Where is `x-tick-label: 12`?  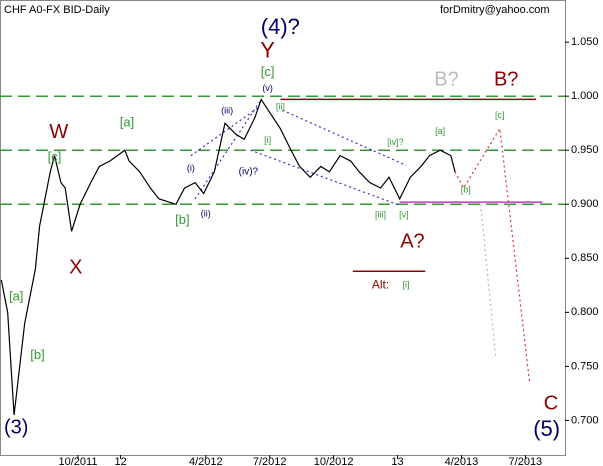 x-tick-label: 12 is located at coordinates (120, 461).